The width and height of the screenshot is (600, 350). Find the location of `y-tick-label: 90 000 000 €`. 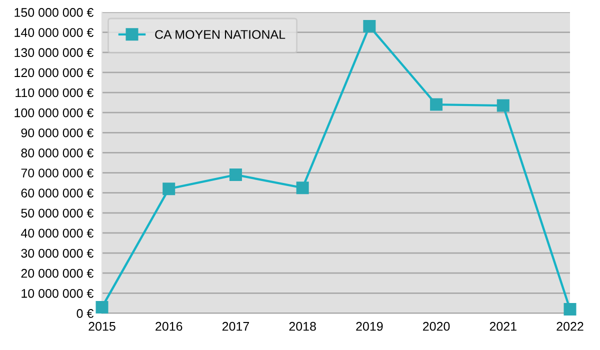

y-tick-label: 90 000 000 € is located at coordinates (57, 133).